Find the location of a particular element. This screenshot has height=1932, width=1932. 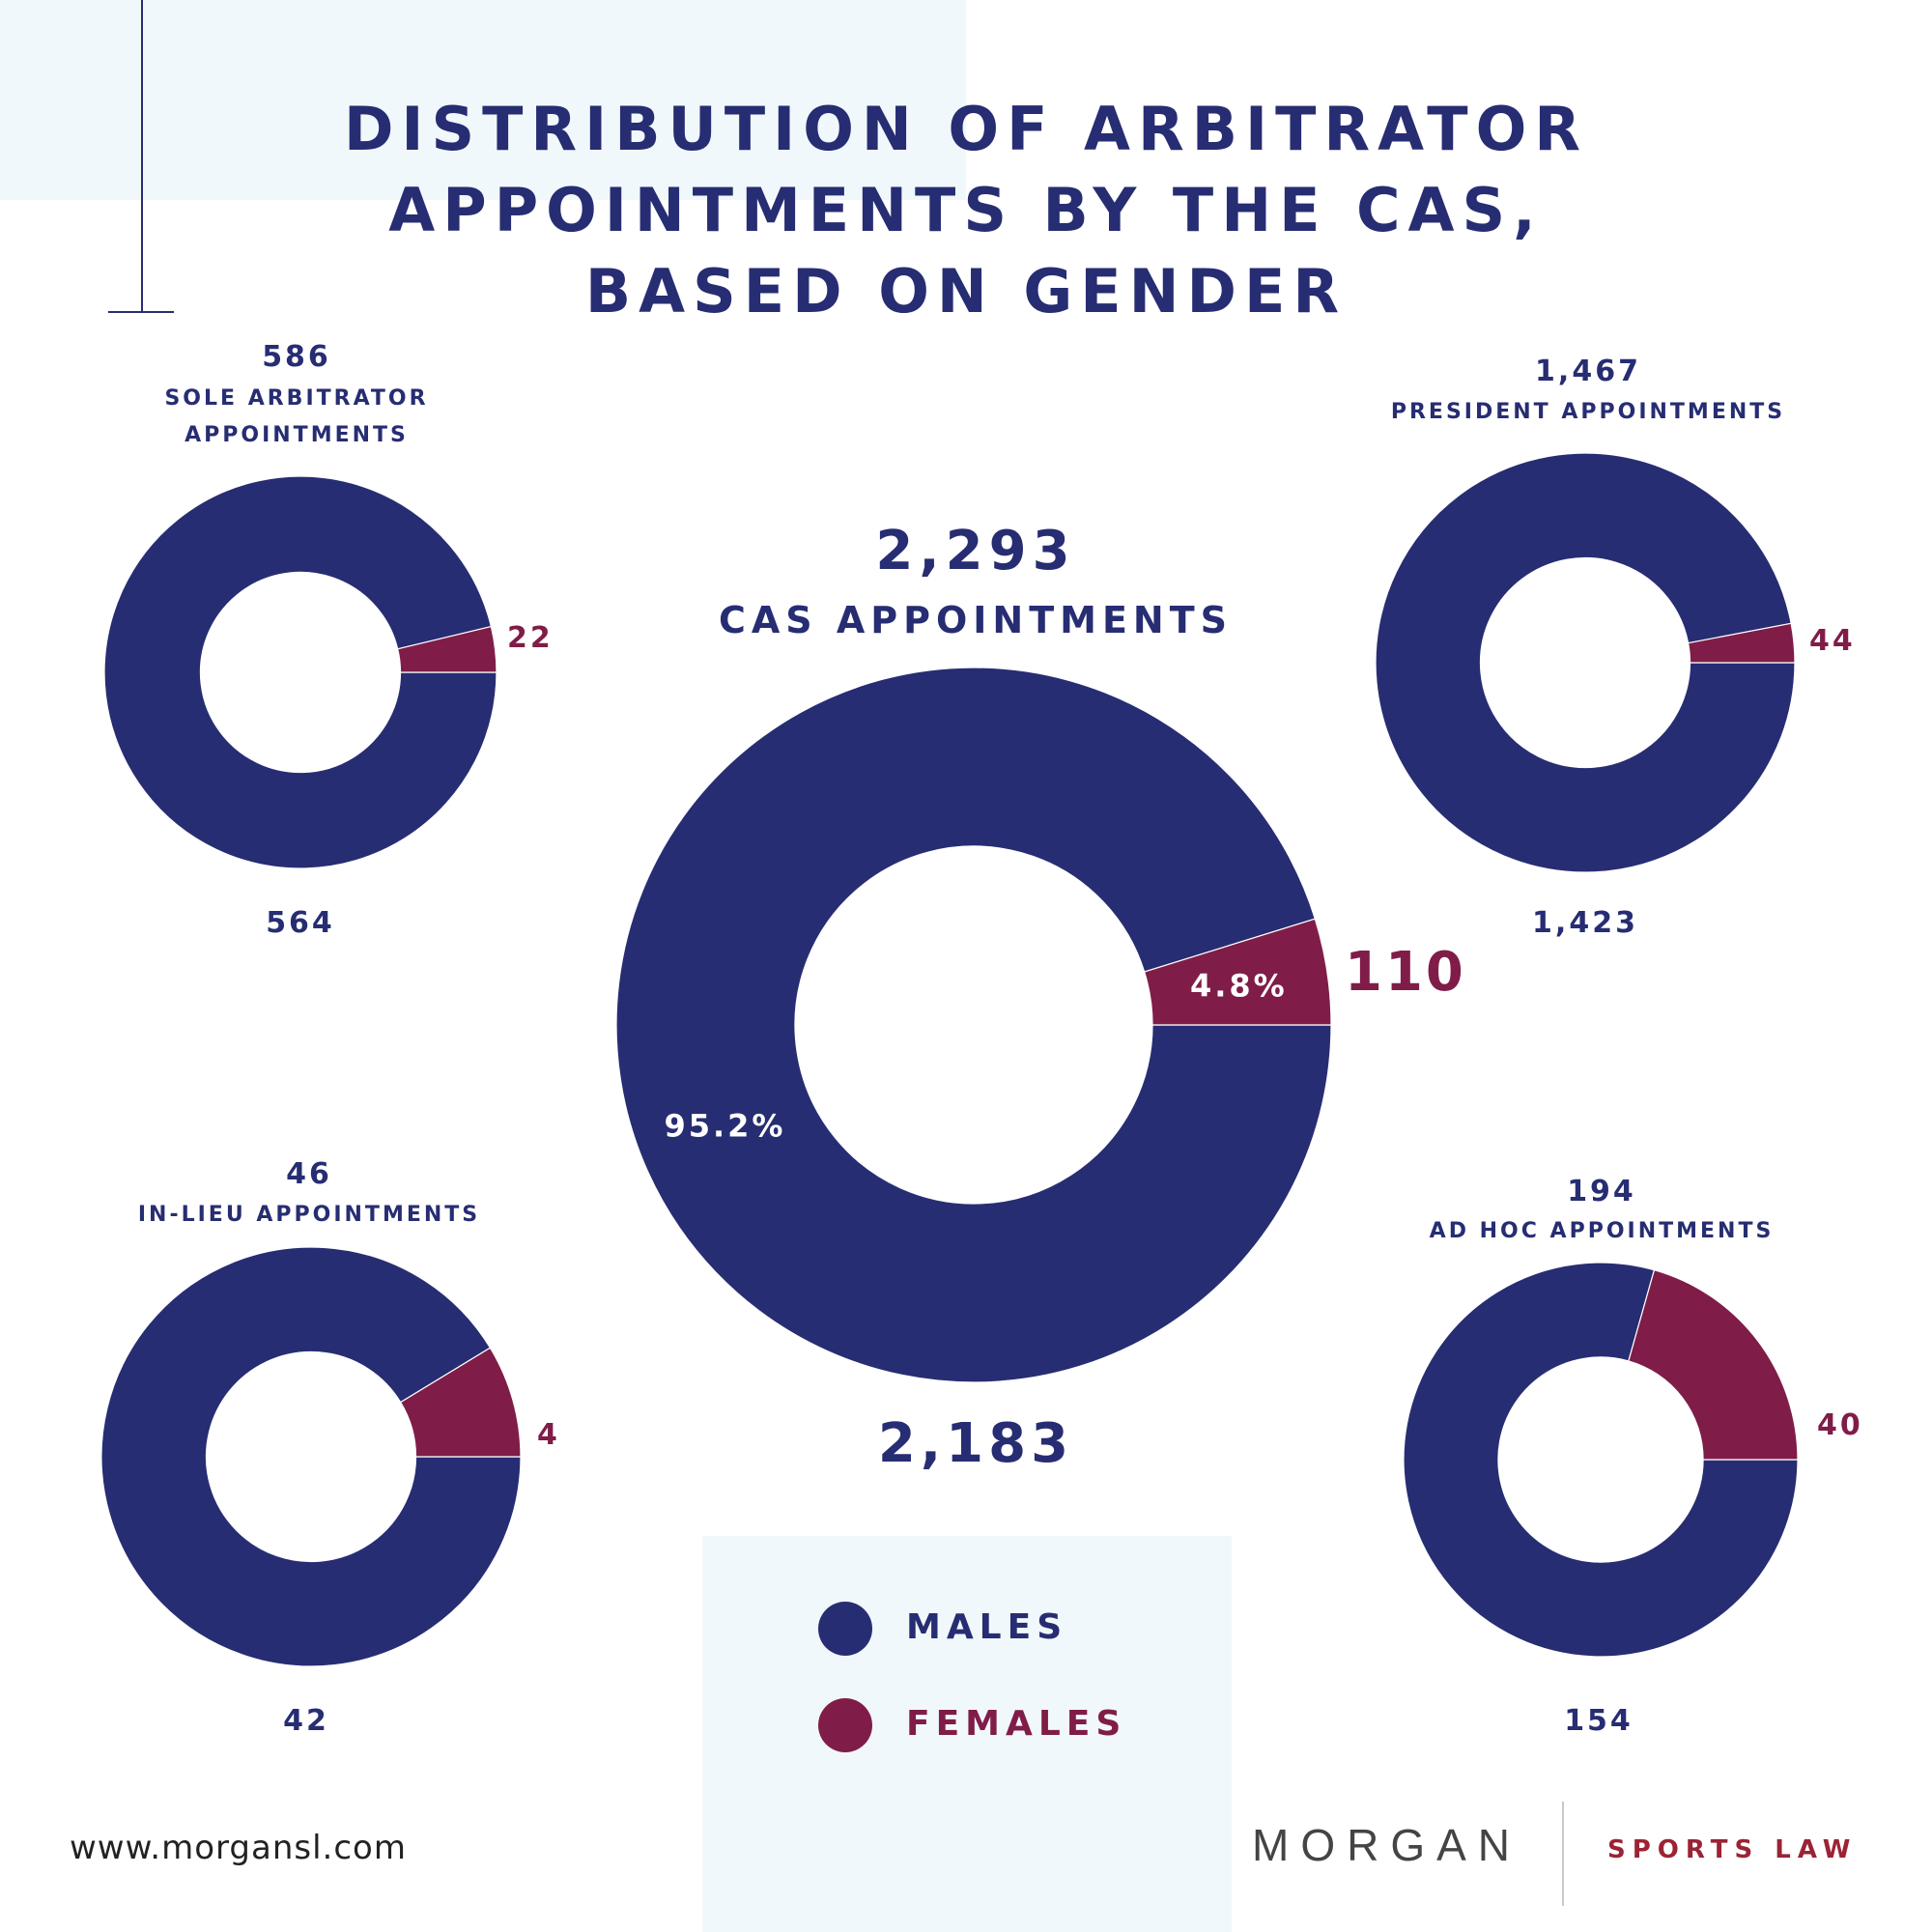

cas-total: 2,293 is located at coordinates (975, 551).